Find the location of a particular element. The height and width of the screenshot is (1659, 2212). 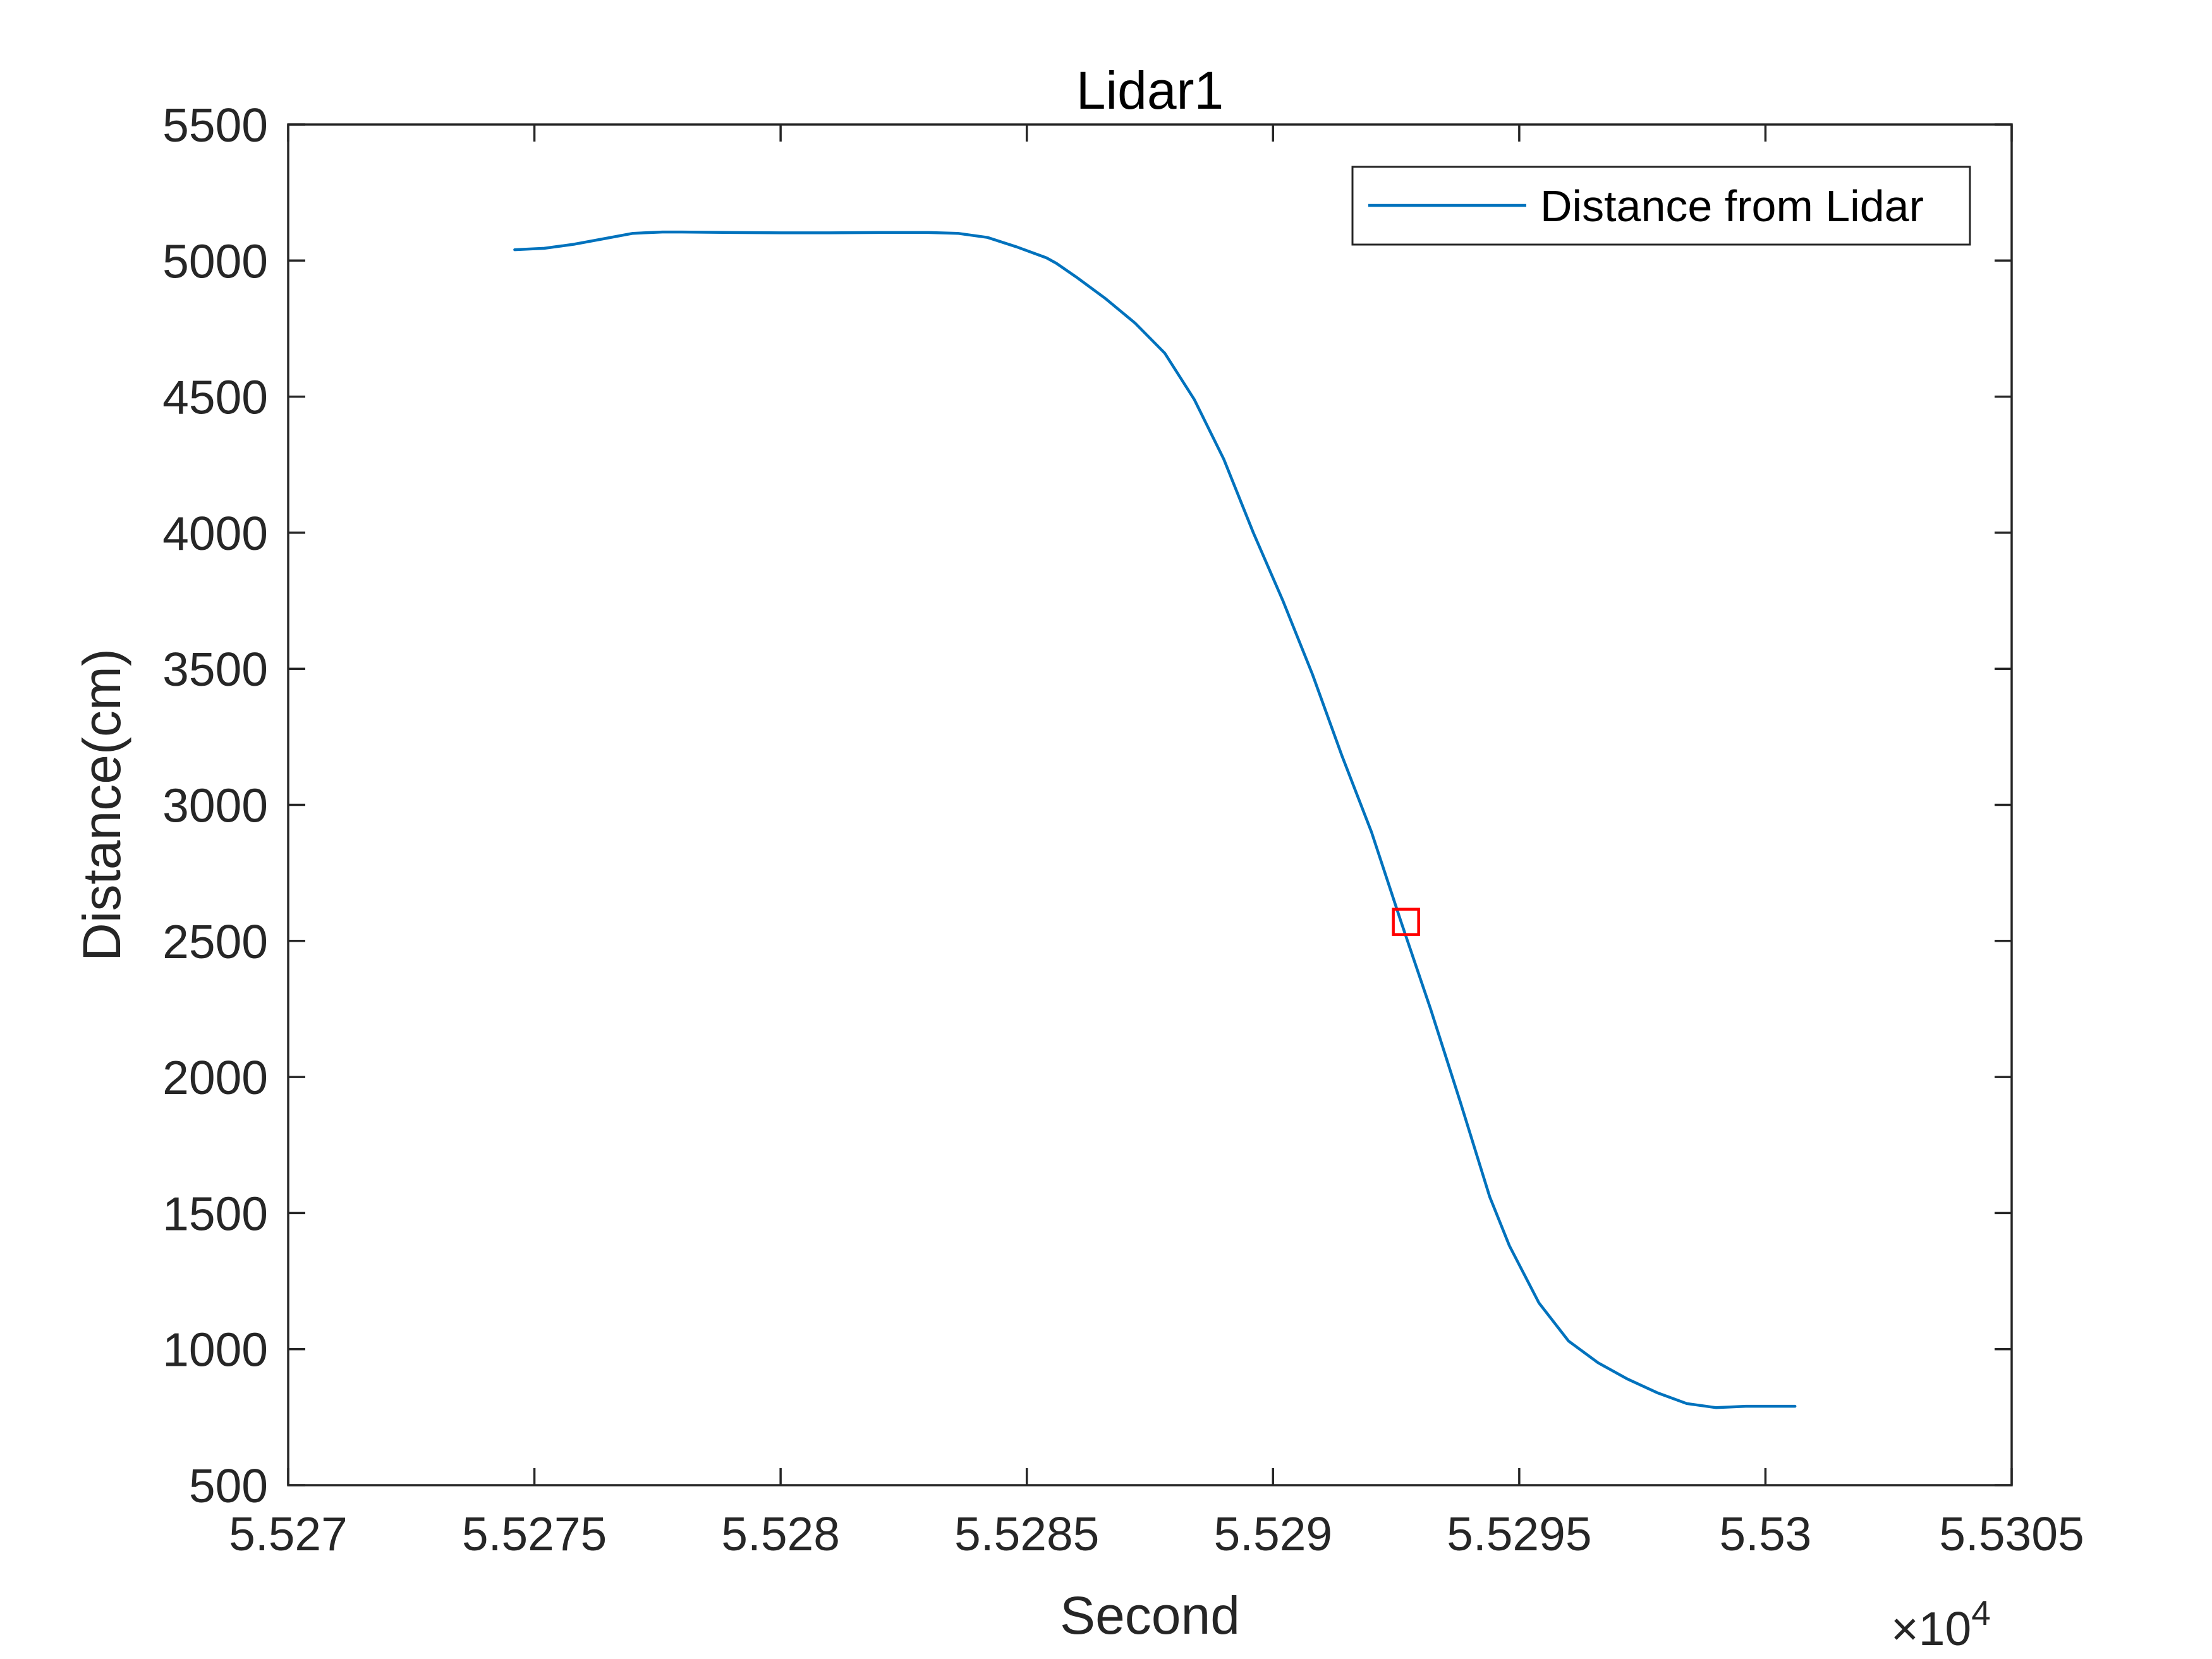

y-tick-label: 4500 is located at coordinates (215, 397).